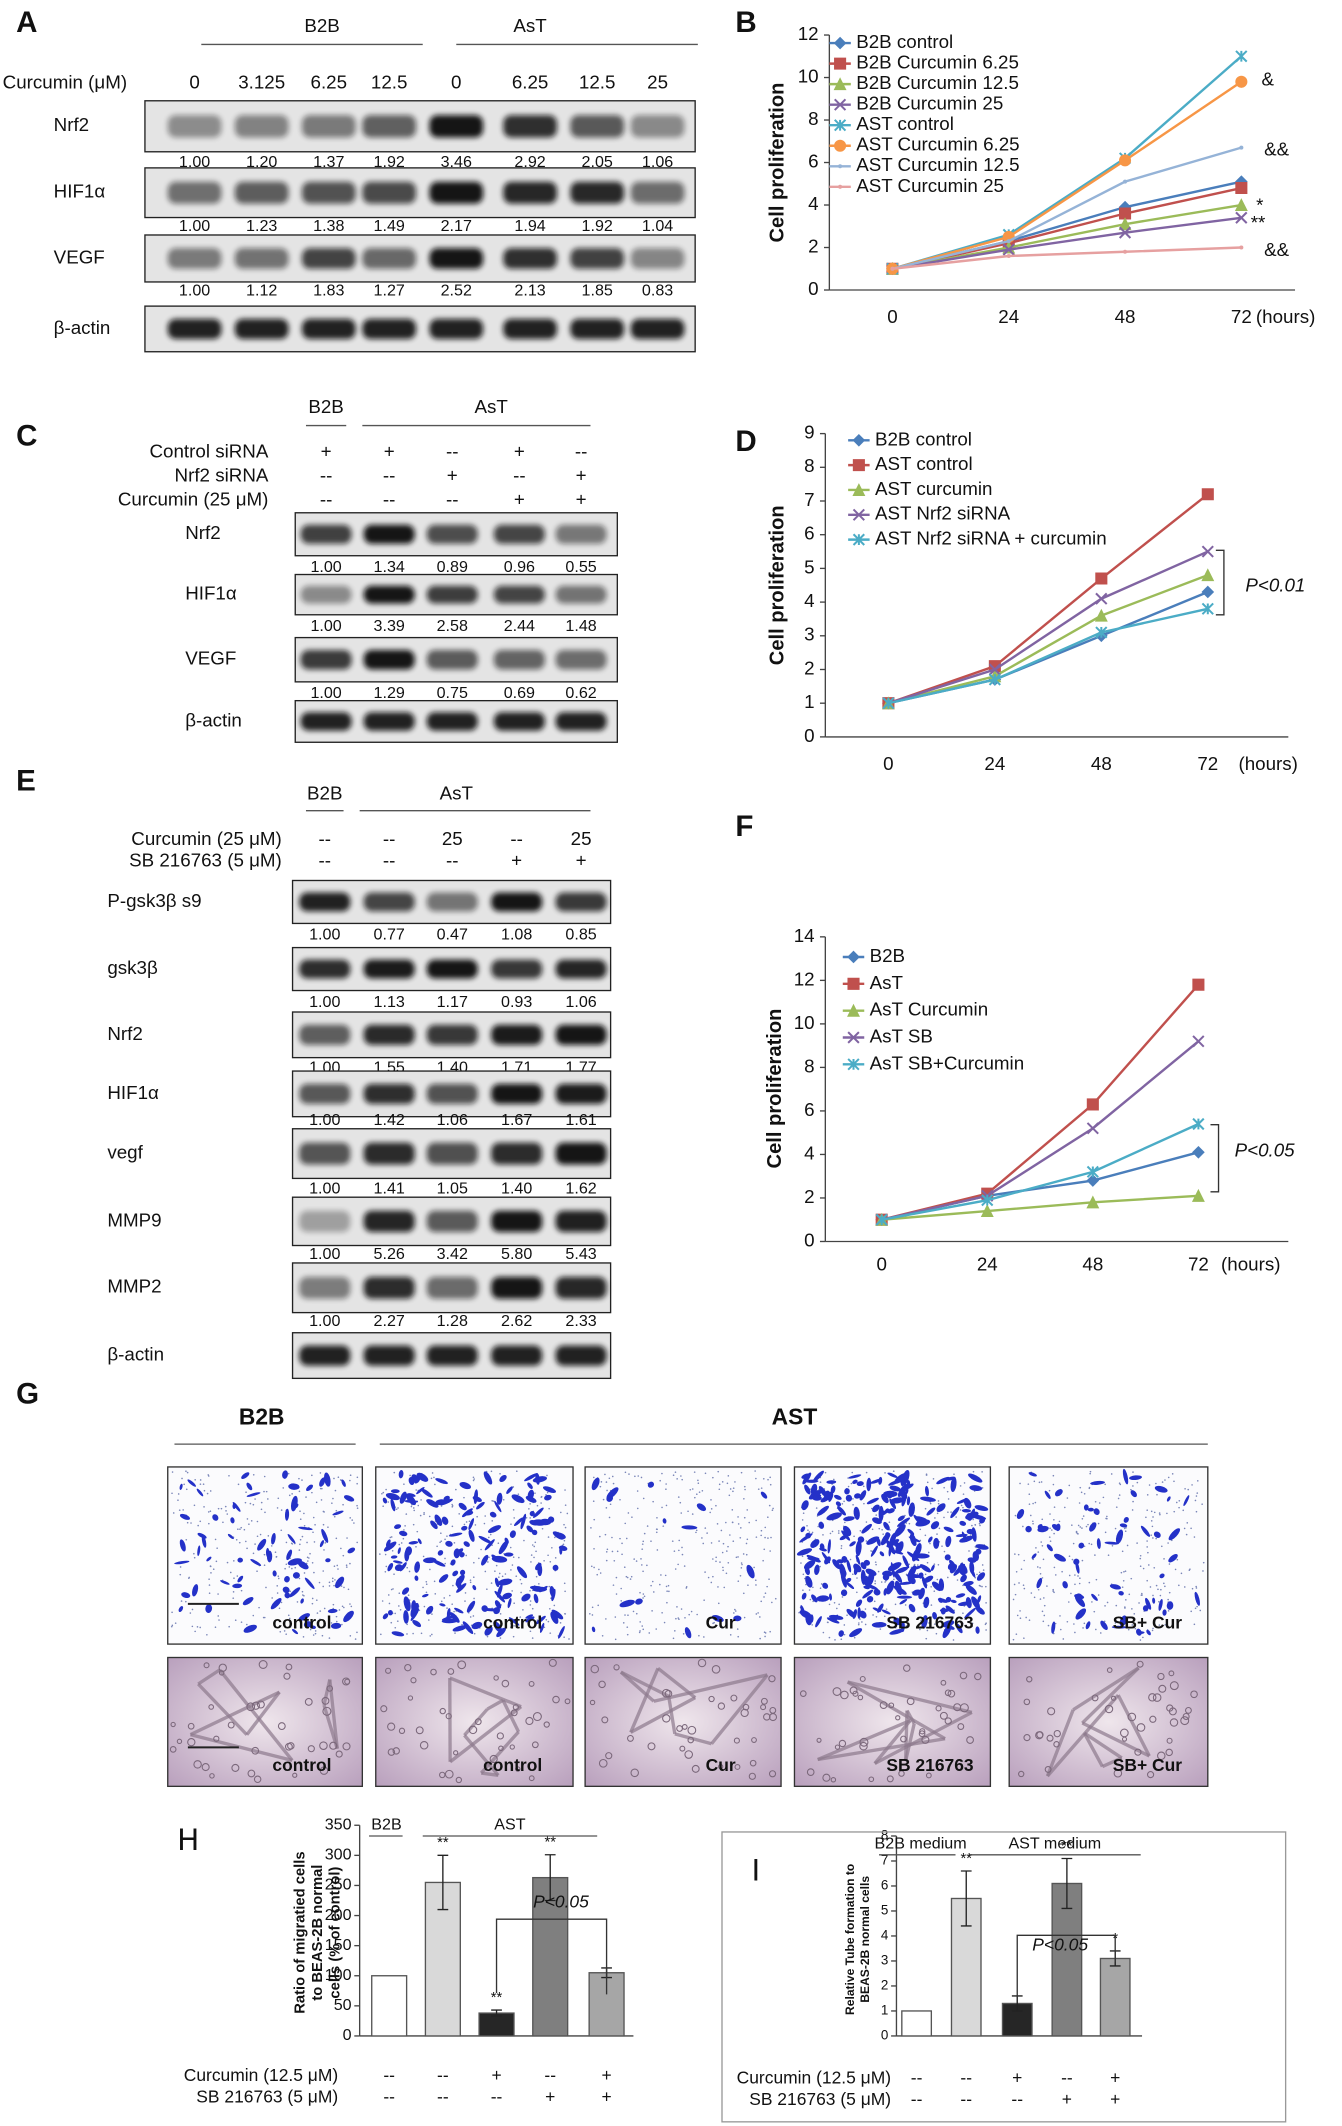  Describe the element at coordinates (519, 450) in the screenshot. I see `lane-label: +` at that location.